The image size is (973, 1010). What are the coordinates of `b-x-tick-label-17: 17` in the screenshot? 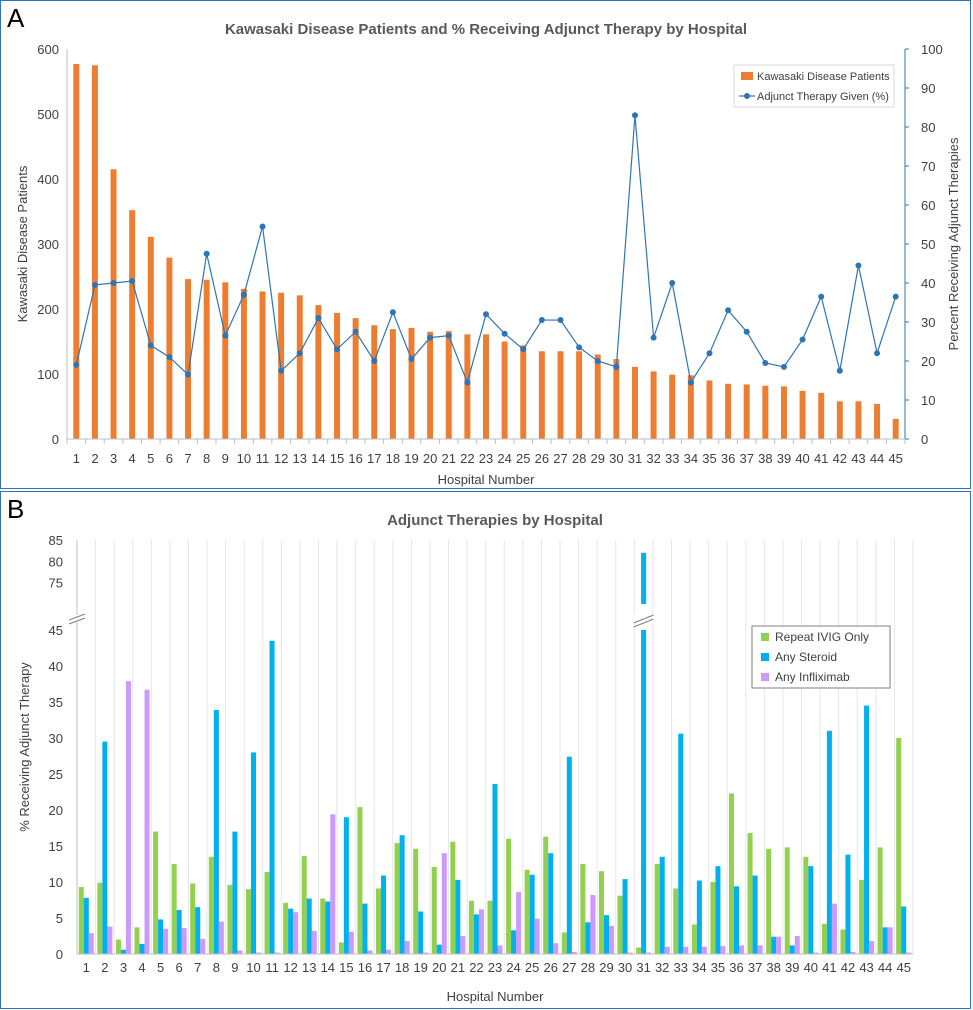 It's located at (383, 967).